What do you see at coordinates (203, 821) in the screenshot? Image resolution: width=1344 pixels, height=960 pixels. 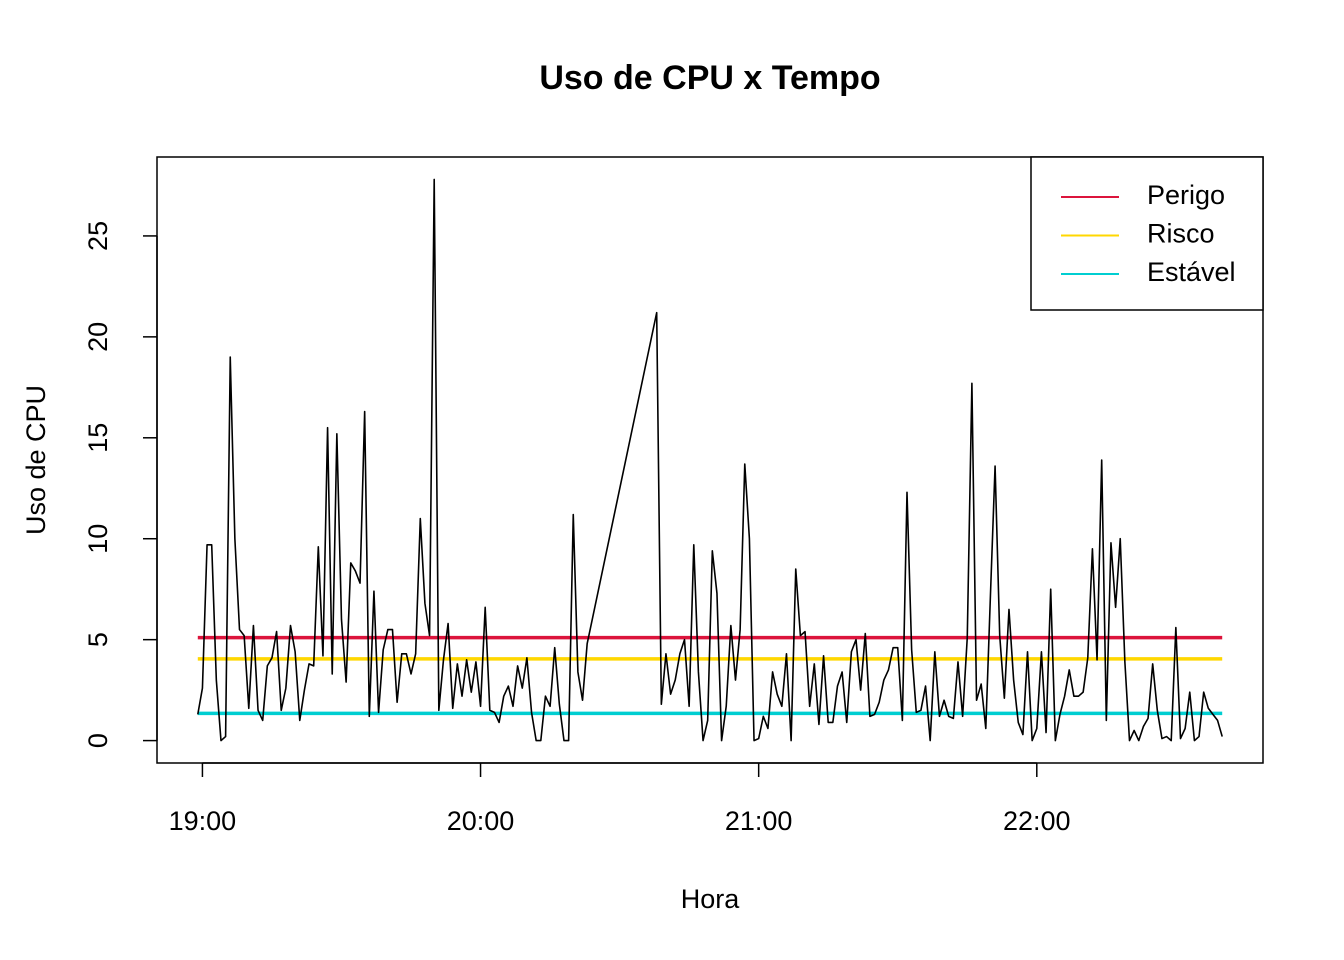 I see `x-tick-label: 19:00` at bounding box center [203, 821].